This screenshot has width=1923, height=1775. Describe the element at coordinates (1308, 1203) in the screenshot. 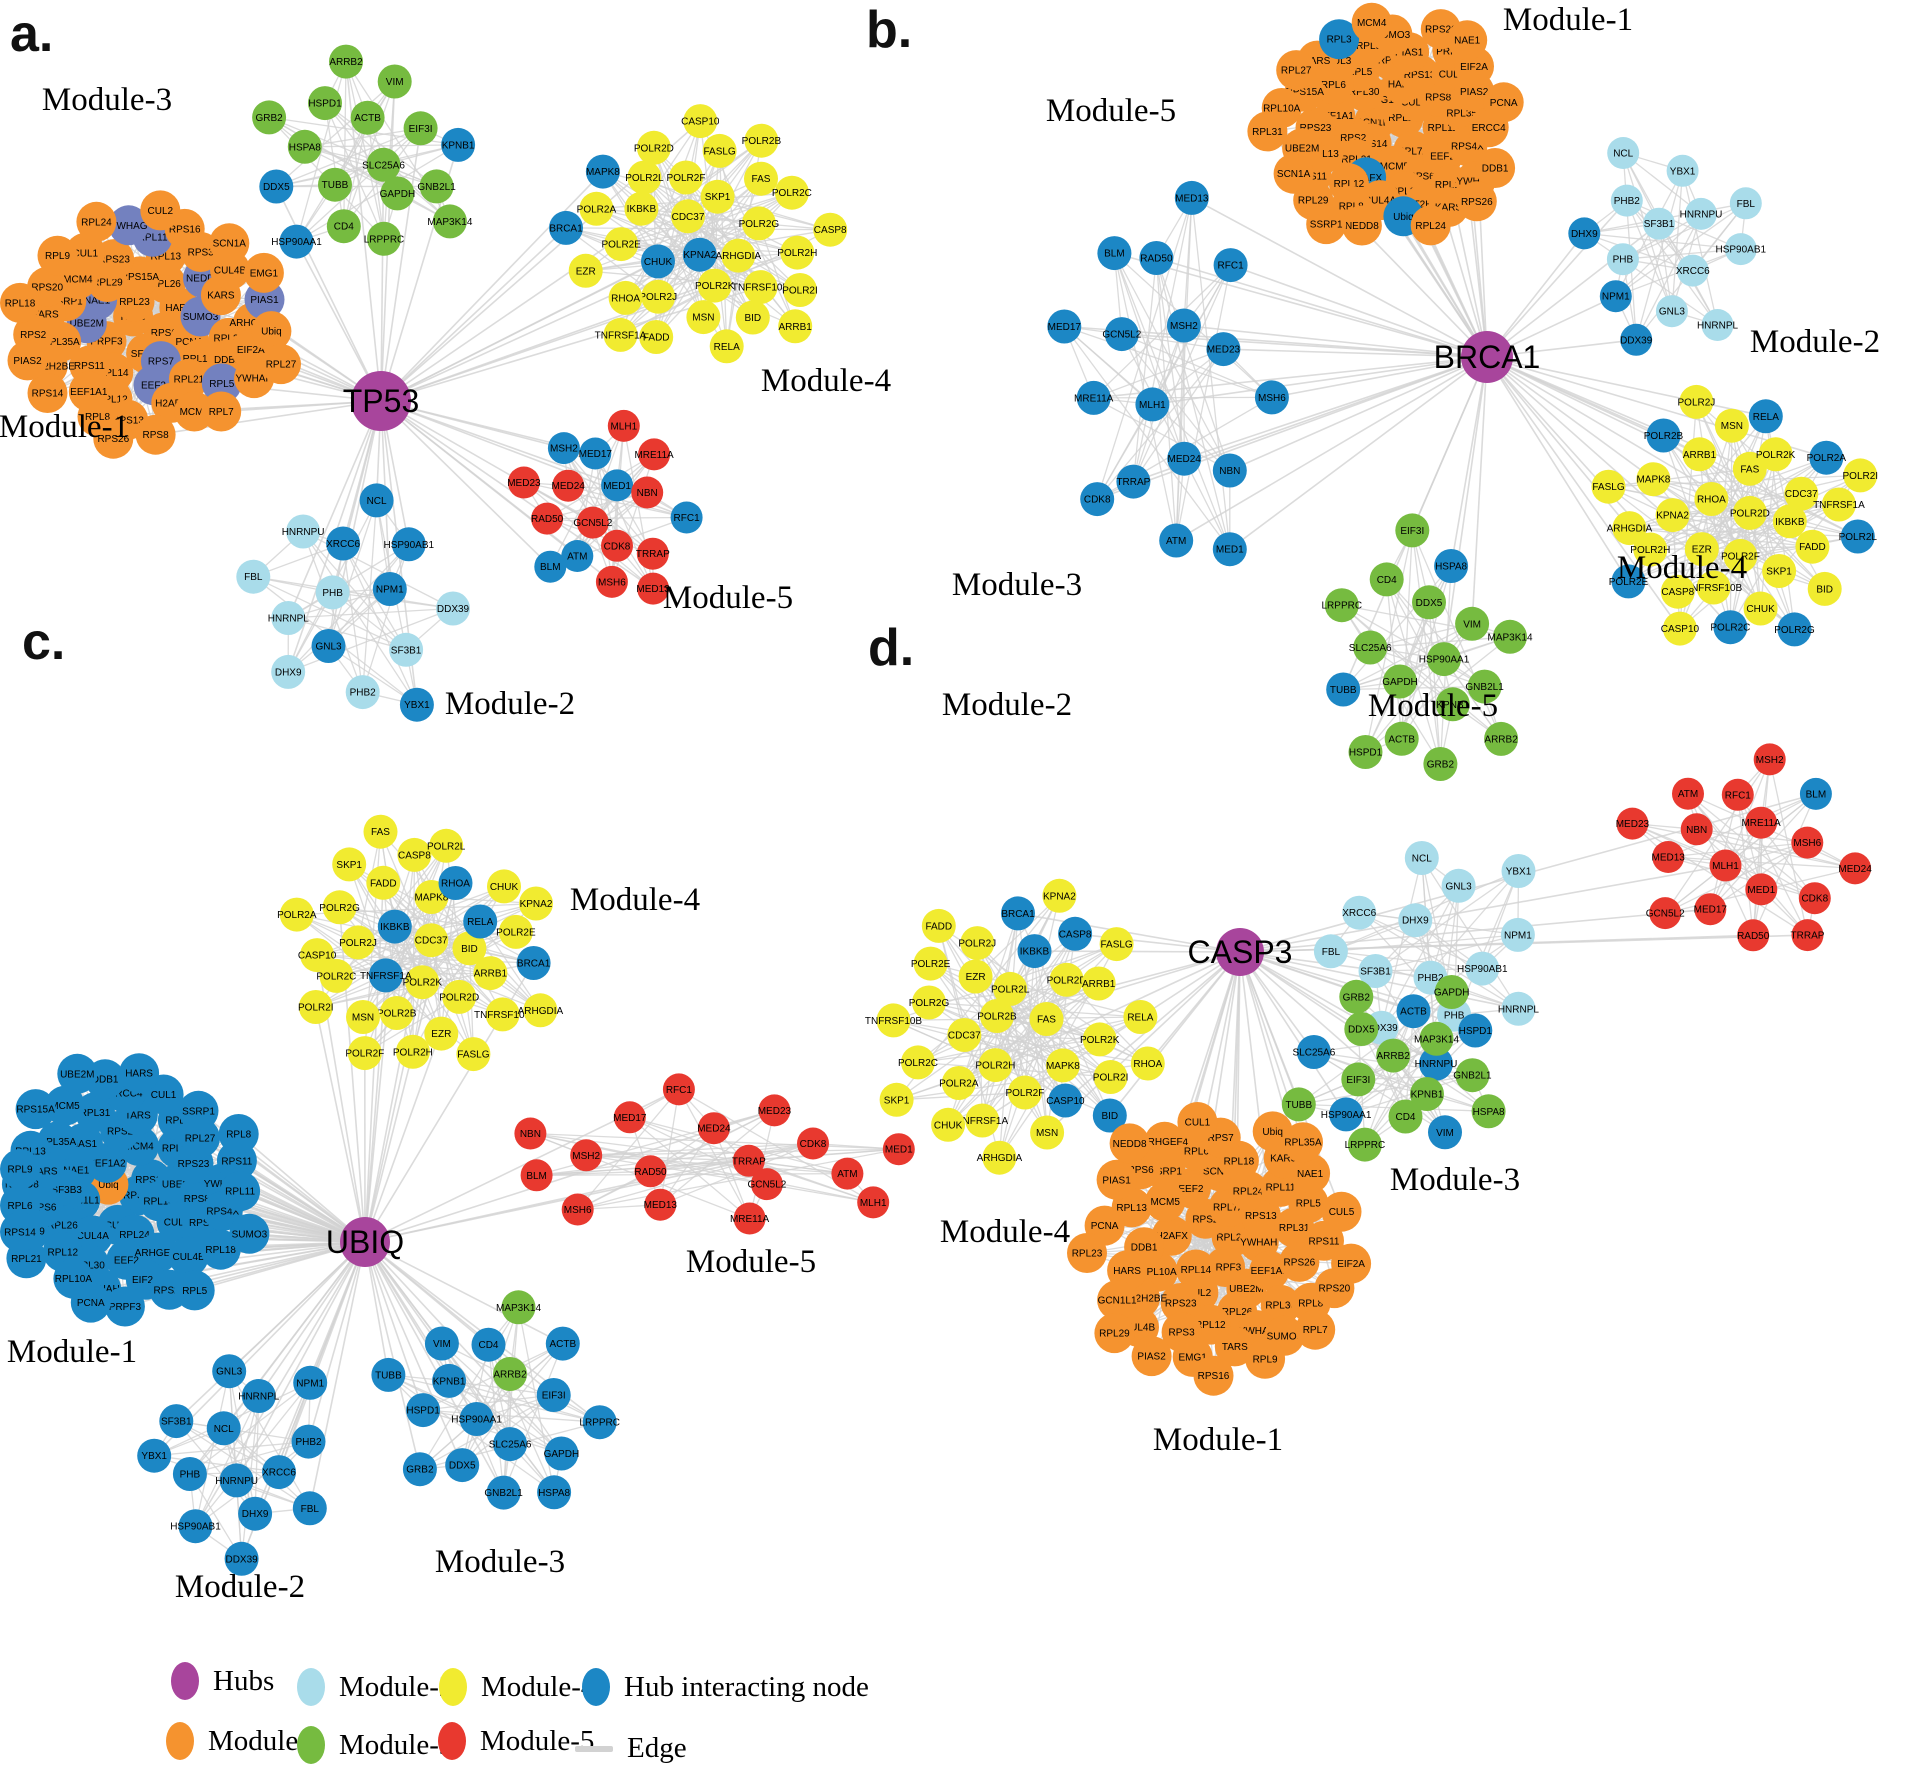

I see `node-RPL5` at that location.